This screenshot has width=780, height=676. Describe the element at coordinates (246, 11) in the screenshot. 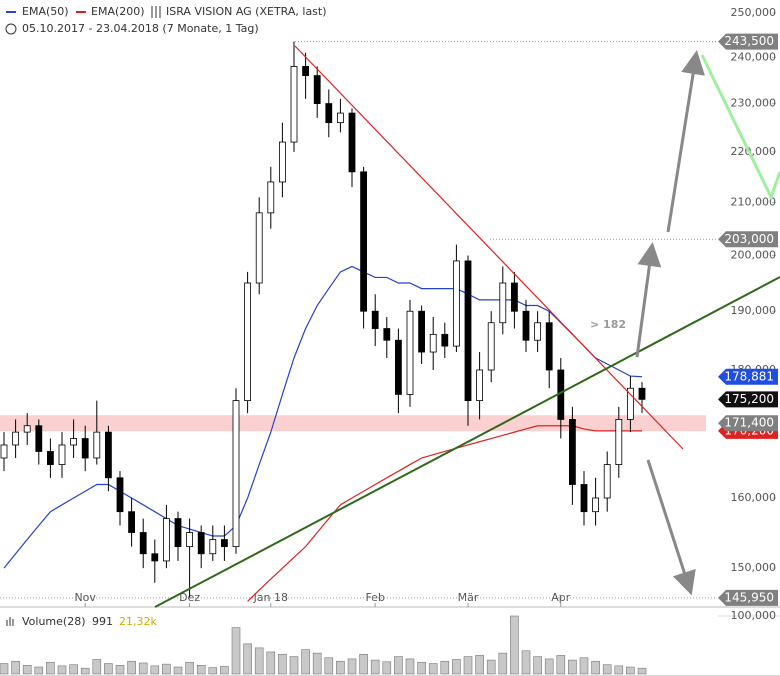

I see `chart-title: ISRA VISION AG (XETRA, last)` at that location.